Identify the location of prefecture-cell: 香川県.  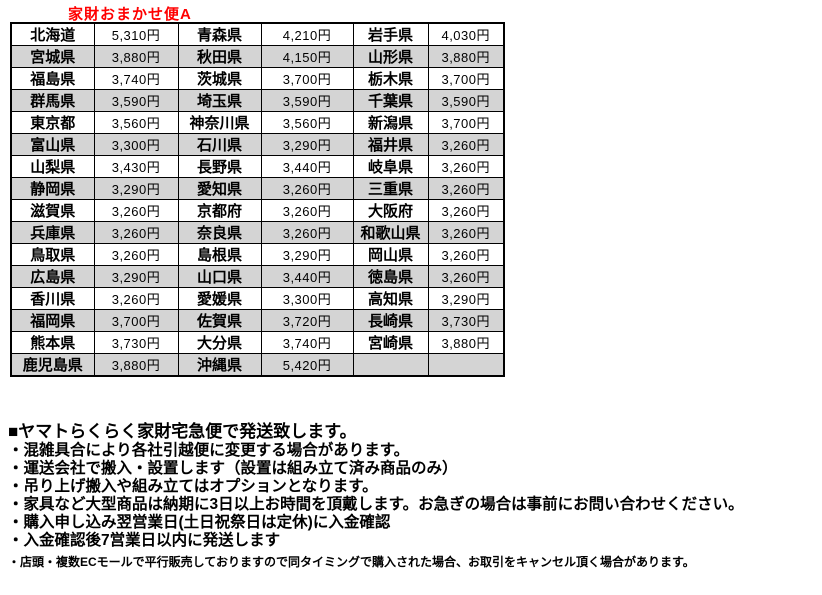
(52, 298).